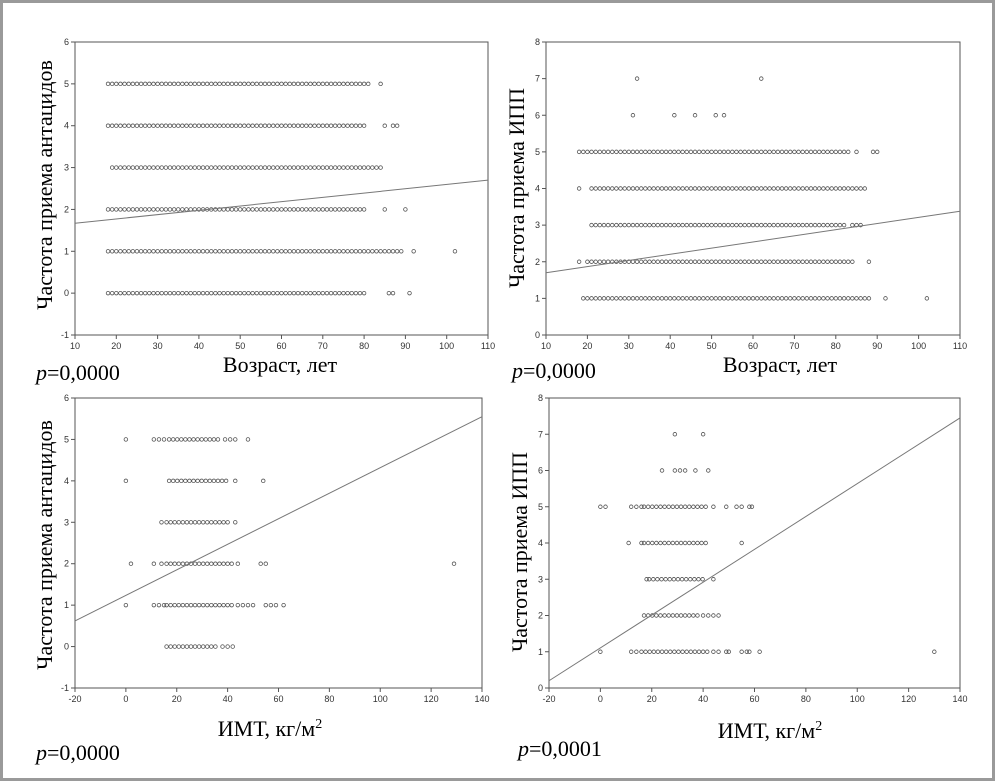 Image resolution: width=995 pixels, height=781 pixels. Describe the element at coordinates (540, 616) in the screenshot. I see `y-tick-label: 2` at that location.